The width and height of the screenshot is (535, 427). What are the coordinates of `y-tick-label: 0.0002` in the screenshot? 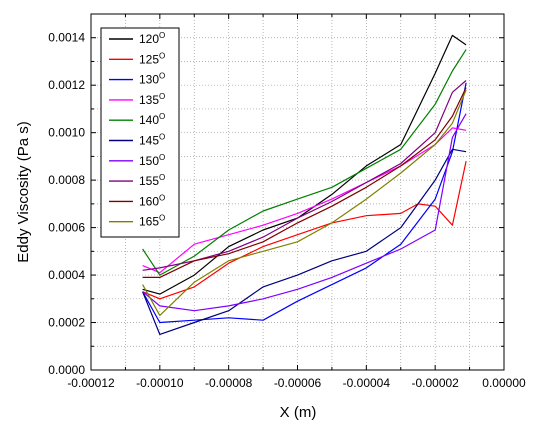 It's located at (66, 323).